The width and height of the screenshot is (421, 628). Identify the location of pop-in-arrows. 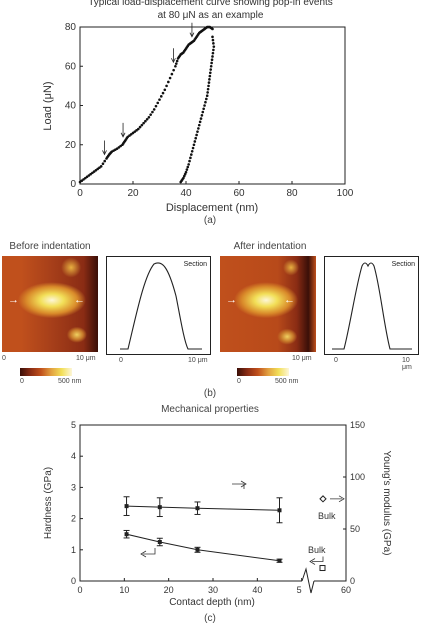
(148, 89).